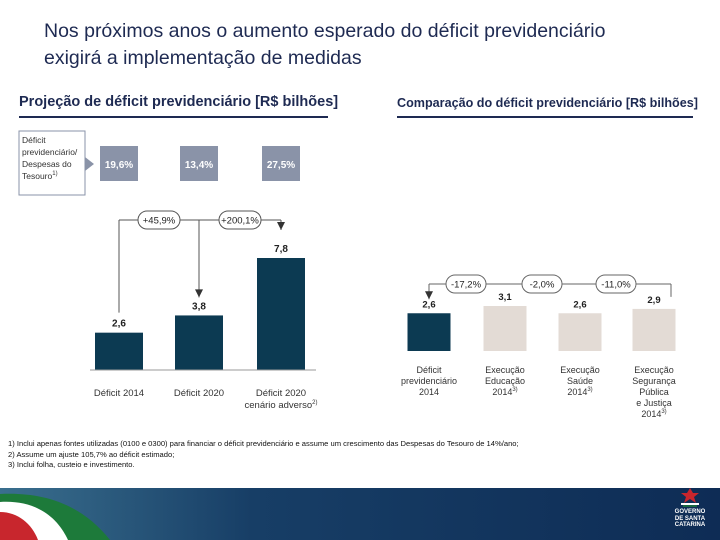 Image resolution: width=720 pixels, height=540 pixels. What do you see at coordinates (281, 393) in the screenshot?
I see `left-category-label-2-0: Déficit 2020` at bounding box center [281, 393].